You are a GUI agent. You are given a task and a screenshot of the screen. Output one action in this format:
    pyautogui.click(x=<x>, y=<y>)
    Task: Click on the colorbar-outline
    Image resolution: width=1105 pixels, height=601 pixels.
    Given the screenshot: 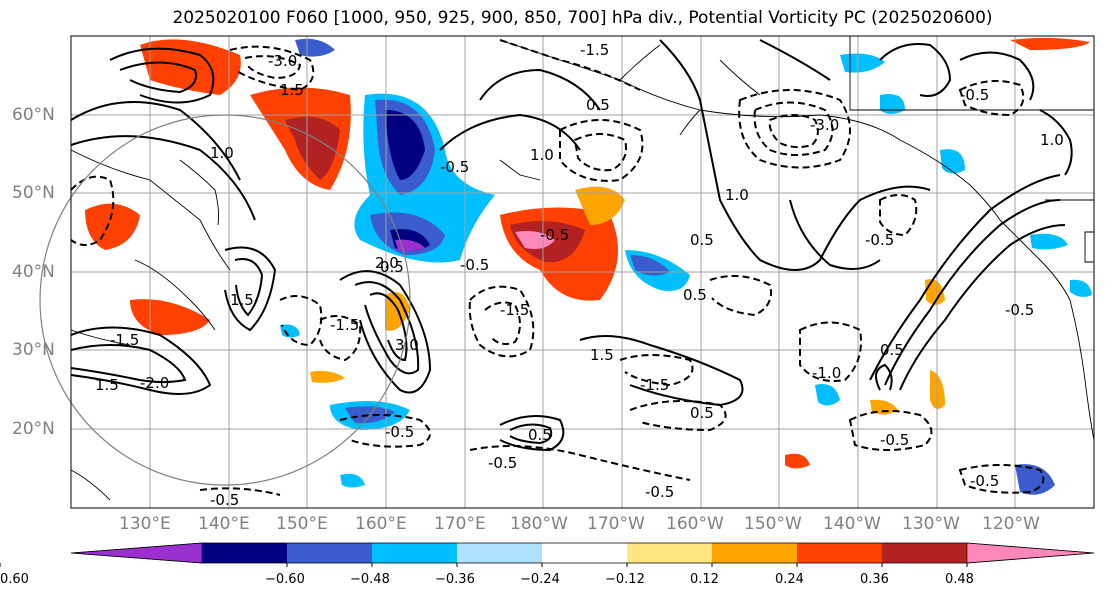 What is the action you would take?
    pyautogui.click(x=582, y=553)
    